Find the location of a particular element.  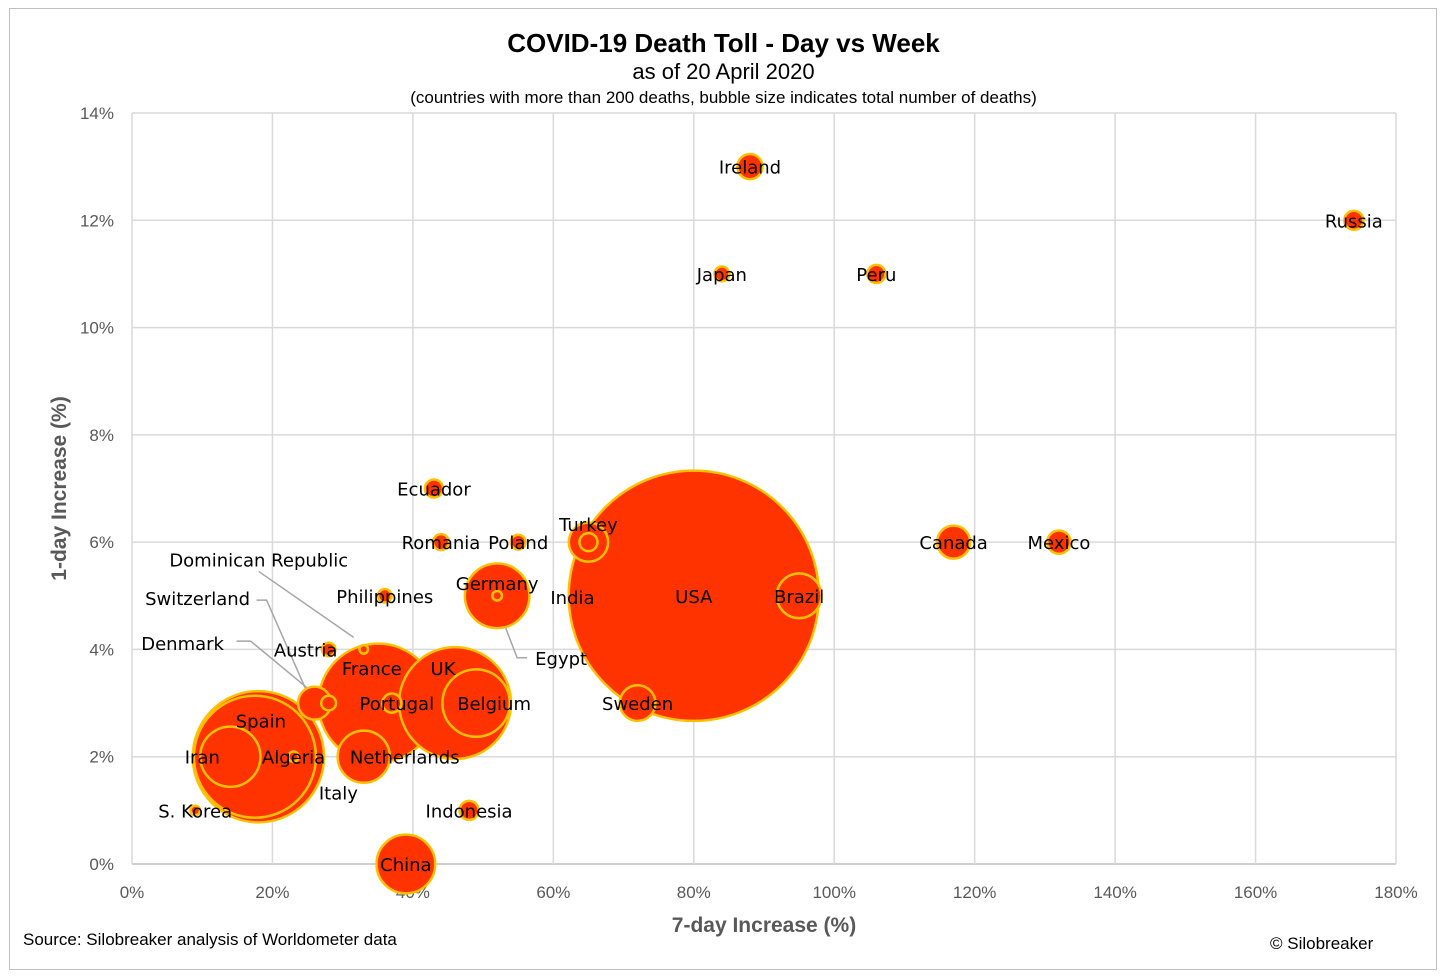

x-tick-label: 0% is located at coordinates (132, 892).